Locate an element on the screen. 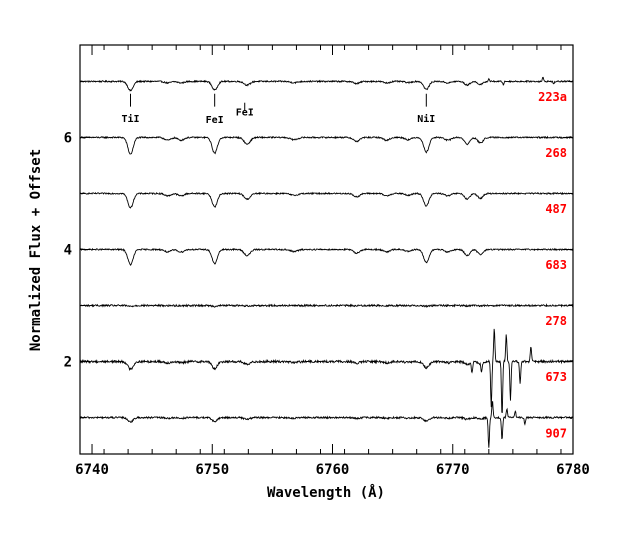 This screenshot has height=534, width=628. x-tick-label: 6740 is located at coordinates (92, 470).